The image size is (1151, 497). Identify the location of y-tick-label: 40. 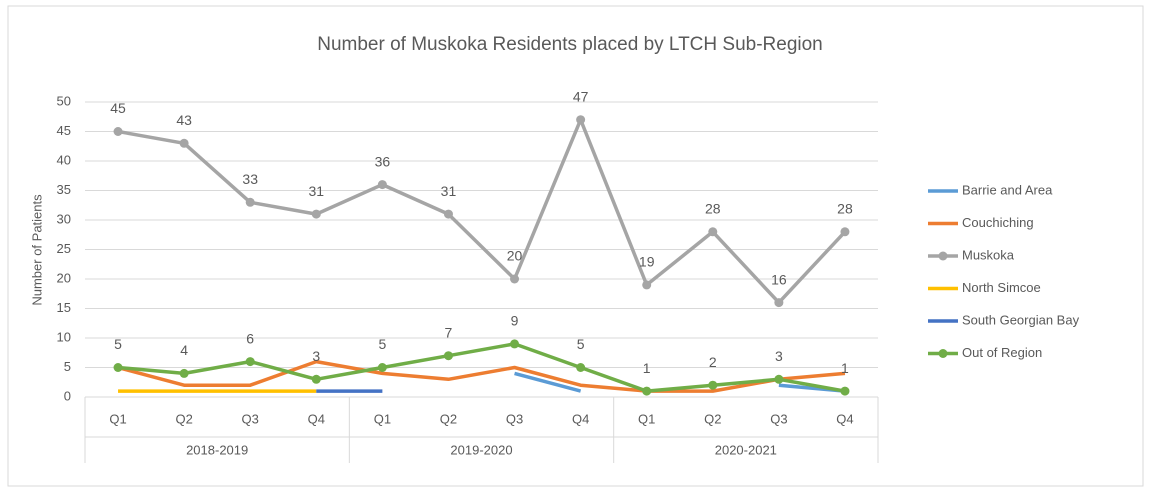
(64, 159).